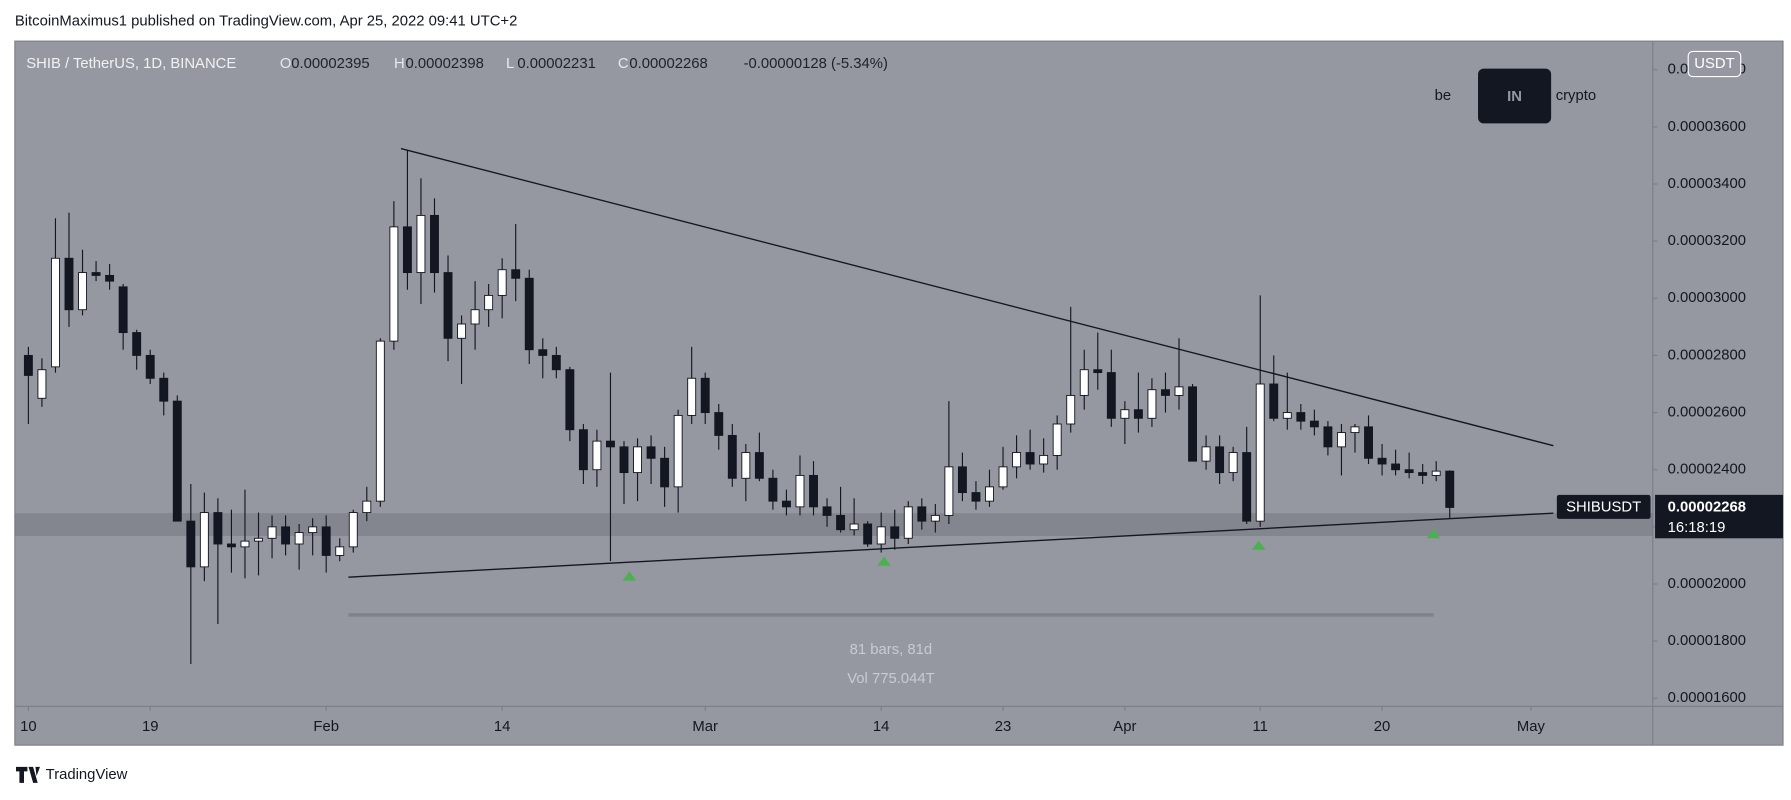 The height and width of the screenshot is (800, 1791). Describe the element at coordinates (1707, 470) in the screenshot. I see `y-tick-label: 0.00002400` at that location.